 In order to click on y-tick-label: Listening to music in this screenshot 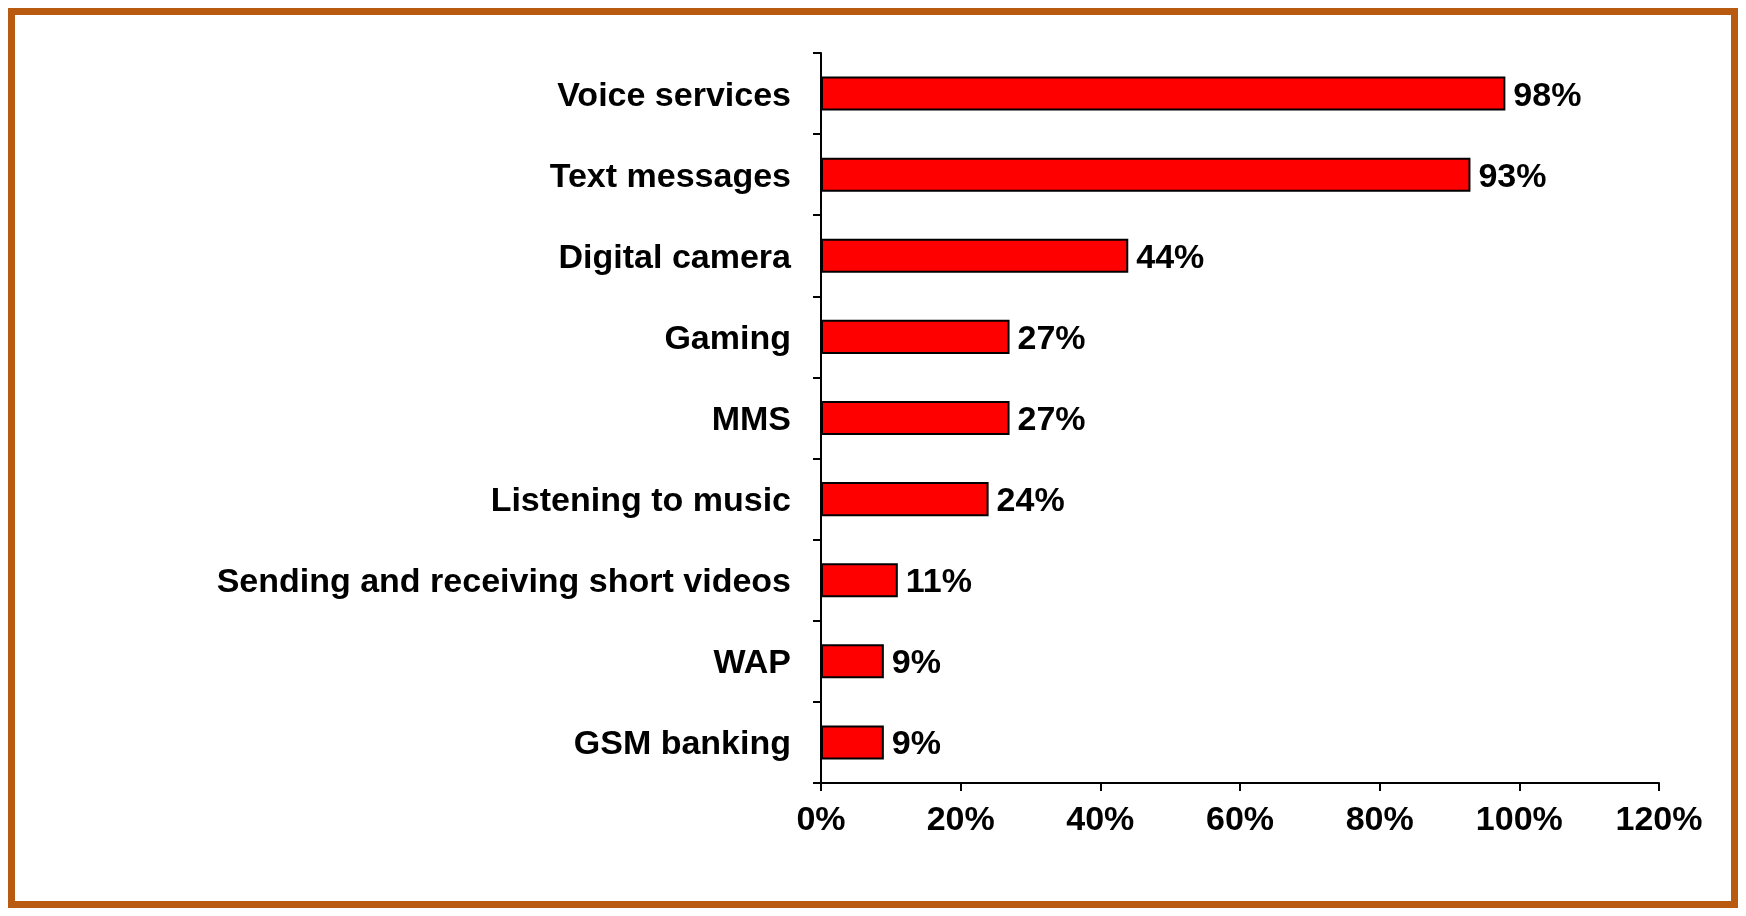, I will do `click(640, 499)`.